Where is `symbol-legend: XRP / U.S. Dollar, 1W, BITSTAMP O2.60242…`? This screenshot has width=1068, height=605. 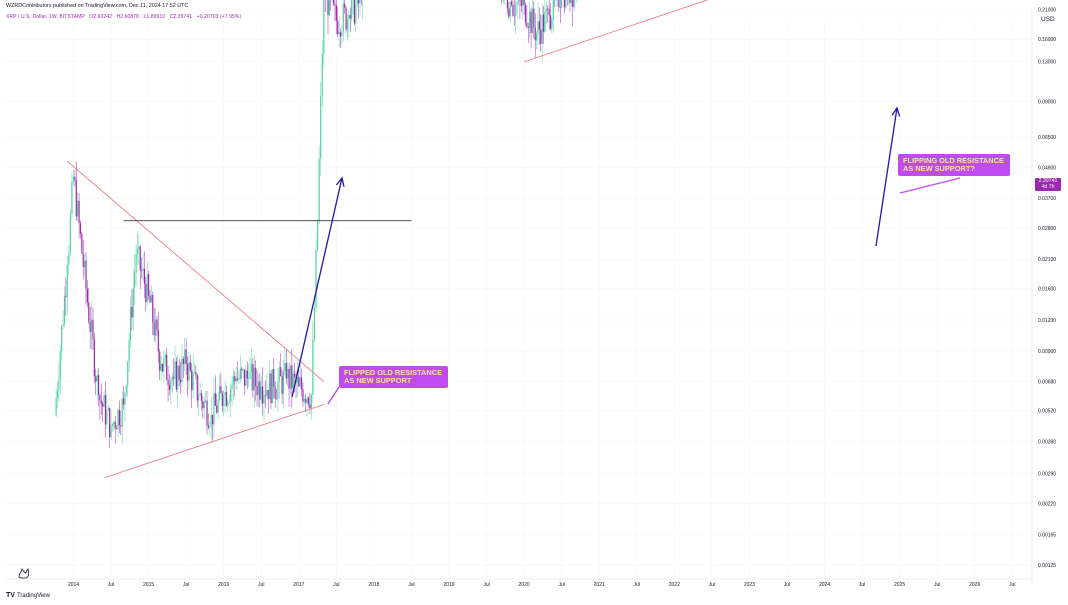 symbol-legend: XRP / U.S. Dollar, 1W, BITSTAMP O2.60242… is located at coordinates (125, 17).